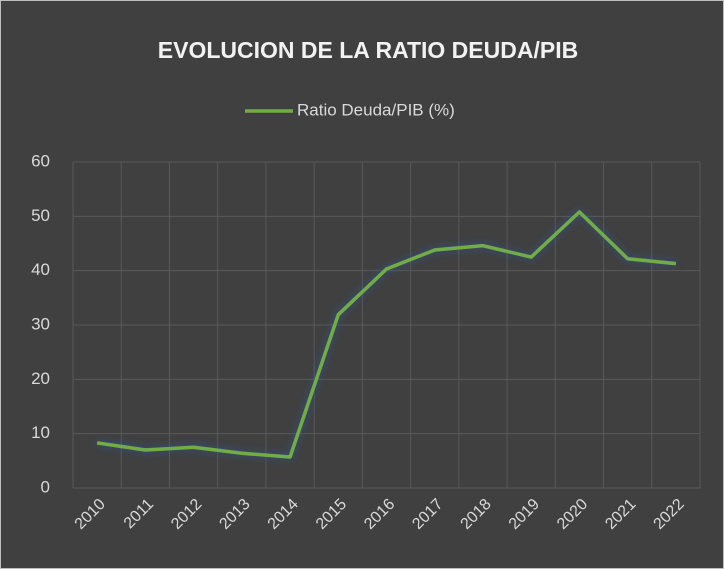 The width and height of the screenshot is (724, 569). I want to click on chart-title: EVOLUCION DE LA RATIO DEUDA/PIB, so click(368, 50).